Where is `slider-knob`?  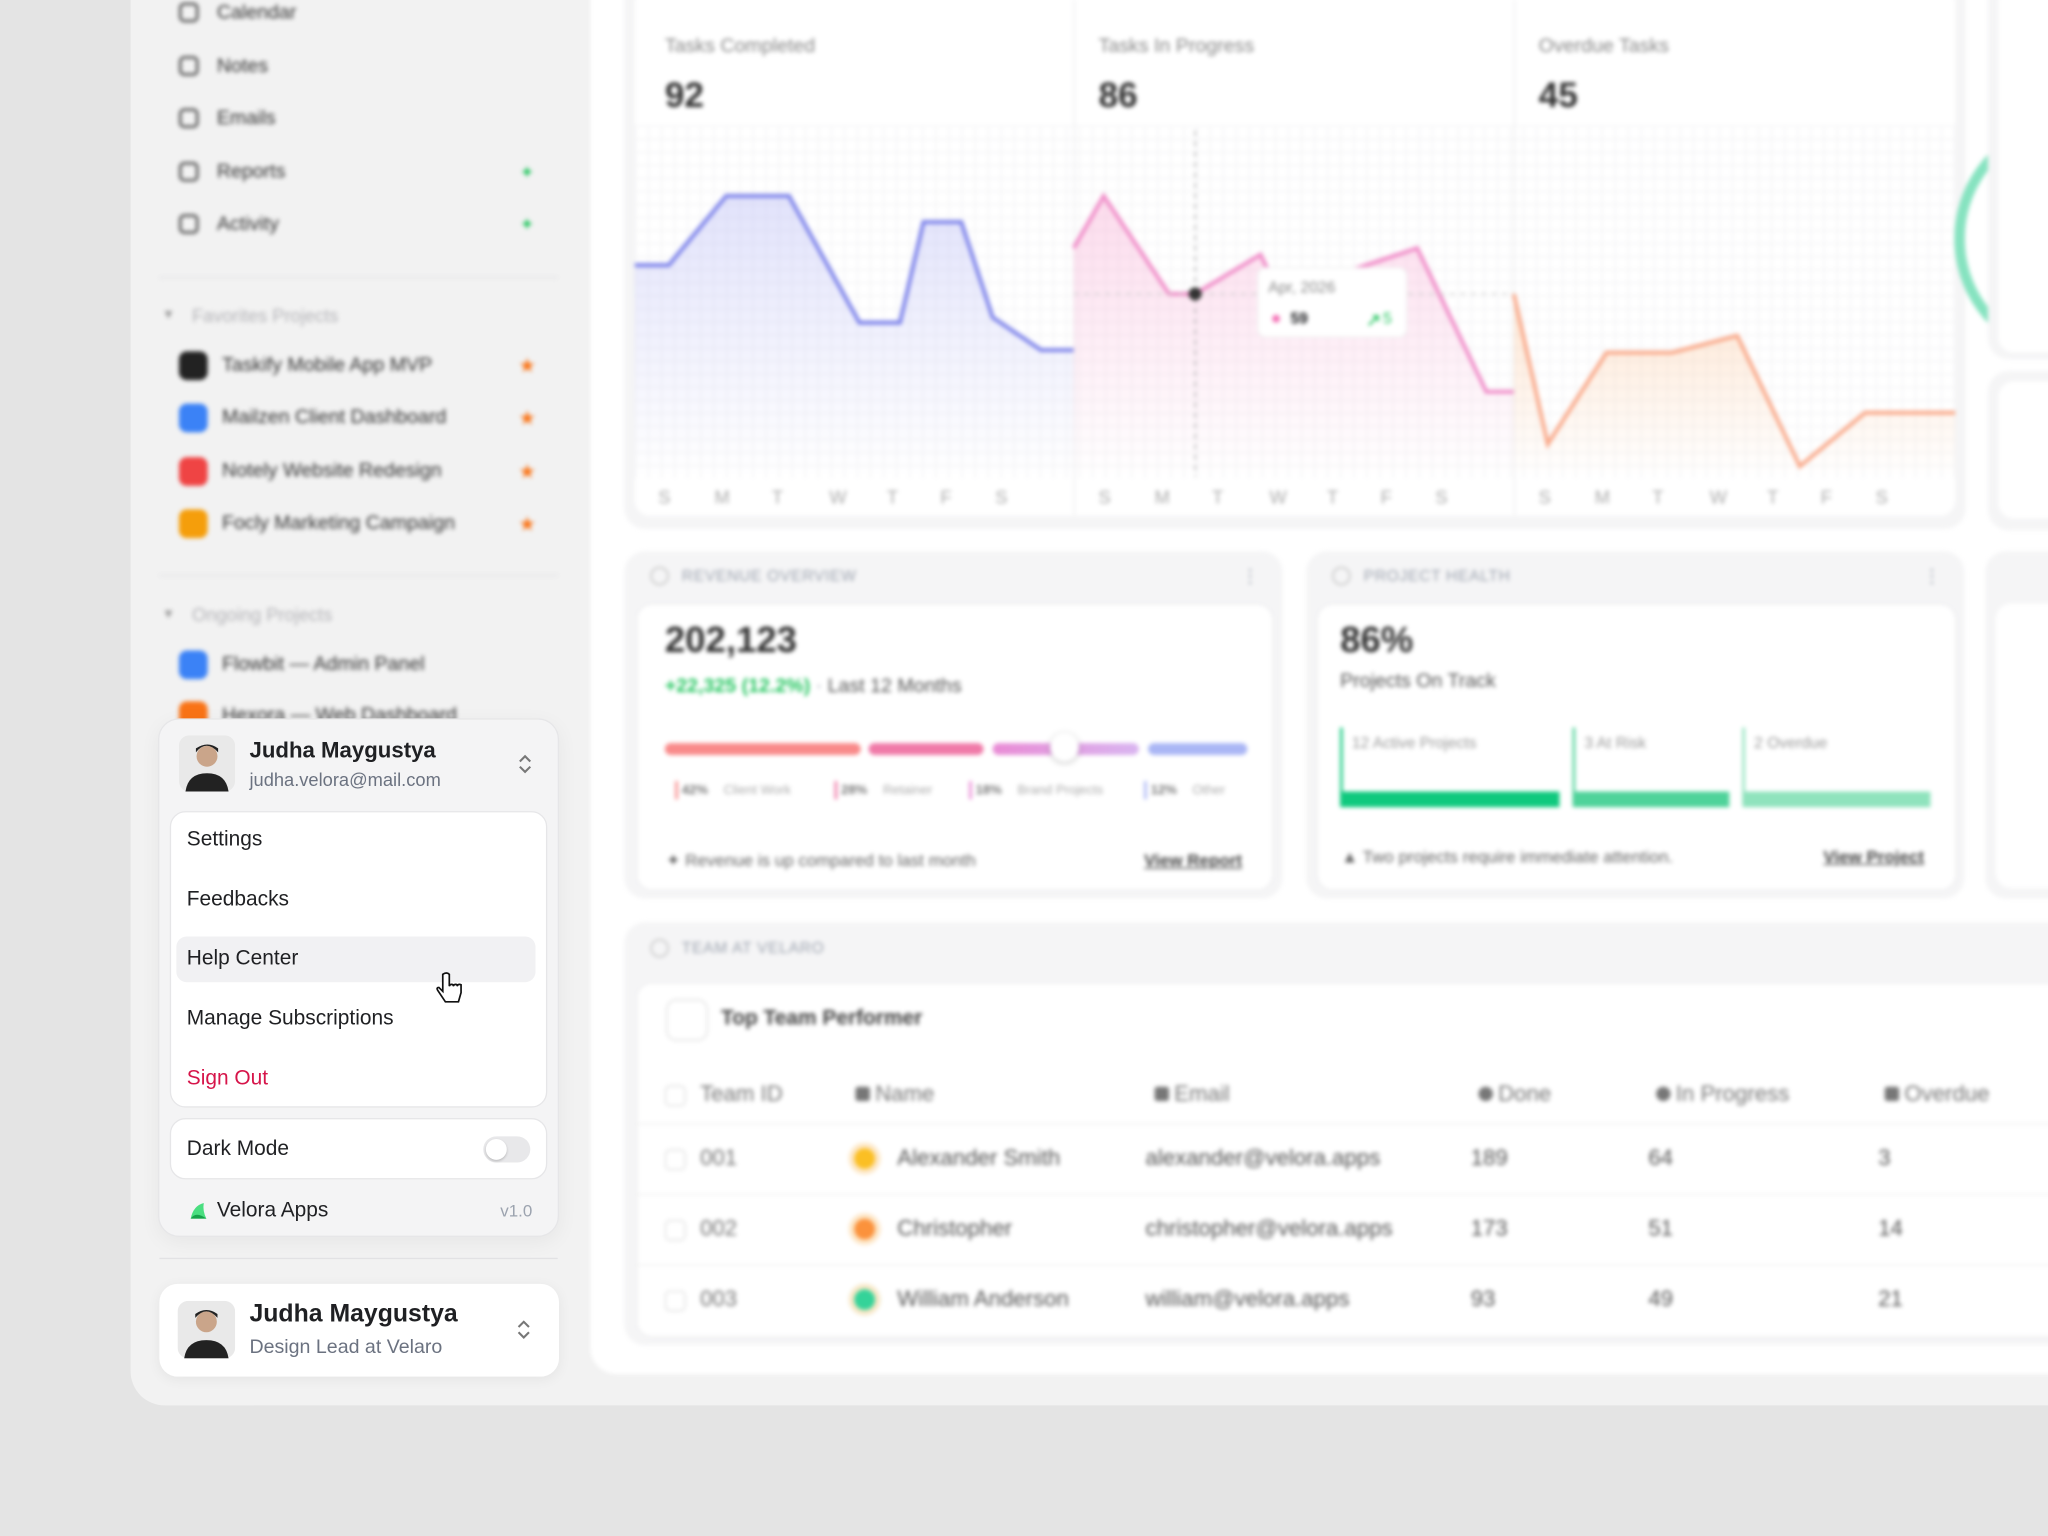
slider-knob is located at coordinates (1064, 747).